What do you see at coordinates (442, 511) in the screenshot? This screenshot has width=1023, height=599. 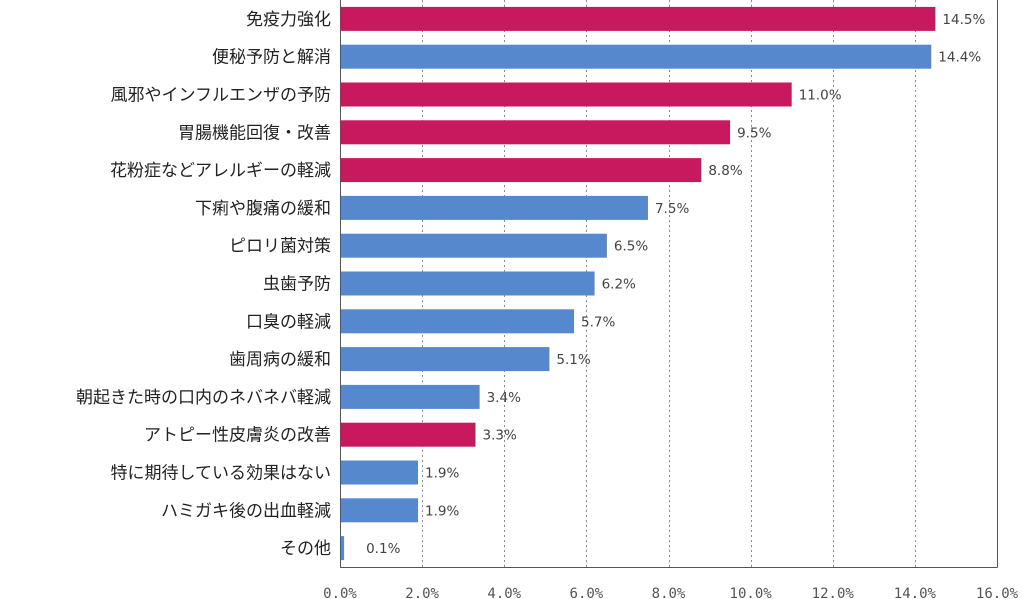 I see `value-label-14: 1.9%` at bounding box center [442, 511].